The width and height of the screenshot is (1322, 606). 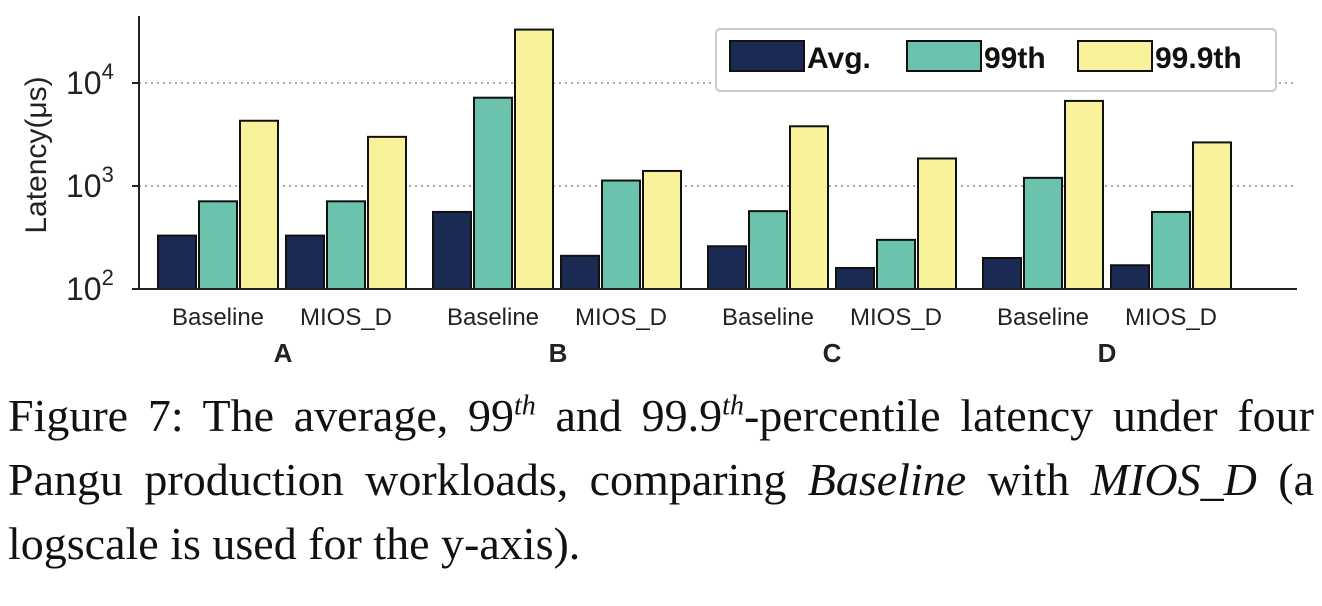 I want to click on group-label-C: C, so click(x=832, y=353).